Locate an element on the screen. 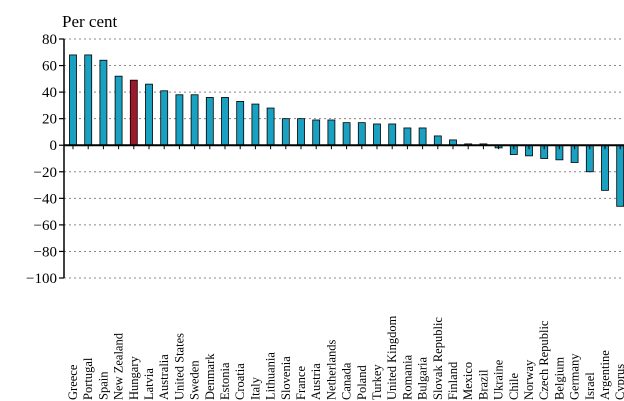 The image size is (624, 401). category-label: France is located at coordinates (301, 383).